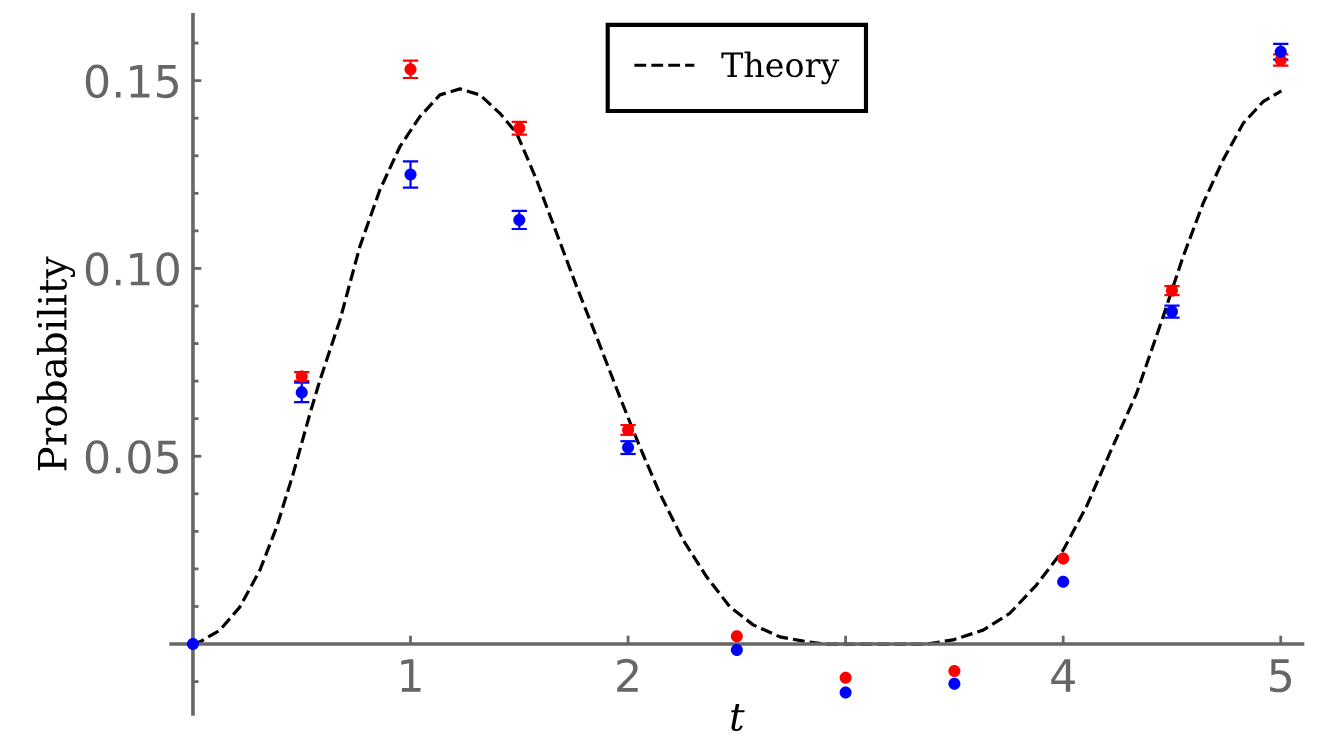  Describe the element at coordinates (780, 68) in the screenshot. I see `legend-label: Theory` at that location.